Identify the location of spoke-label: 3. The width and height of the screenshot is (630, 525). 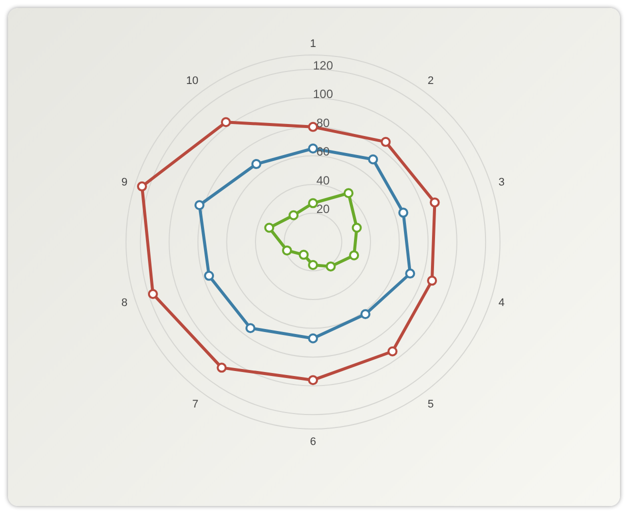
(501, 182).